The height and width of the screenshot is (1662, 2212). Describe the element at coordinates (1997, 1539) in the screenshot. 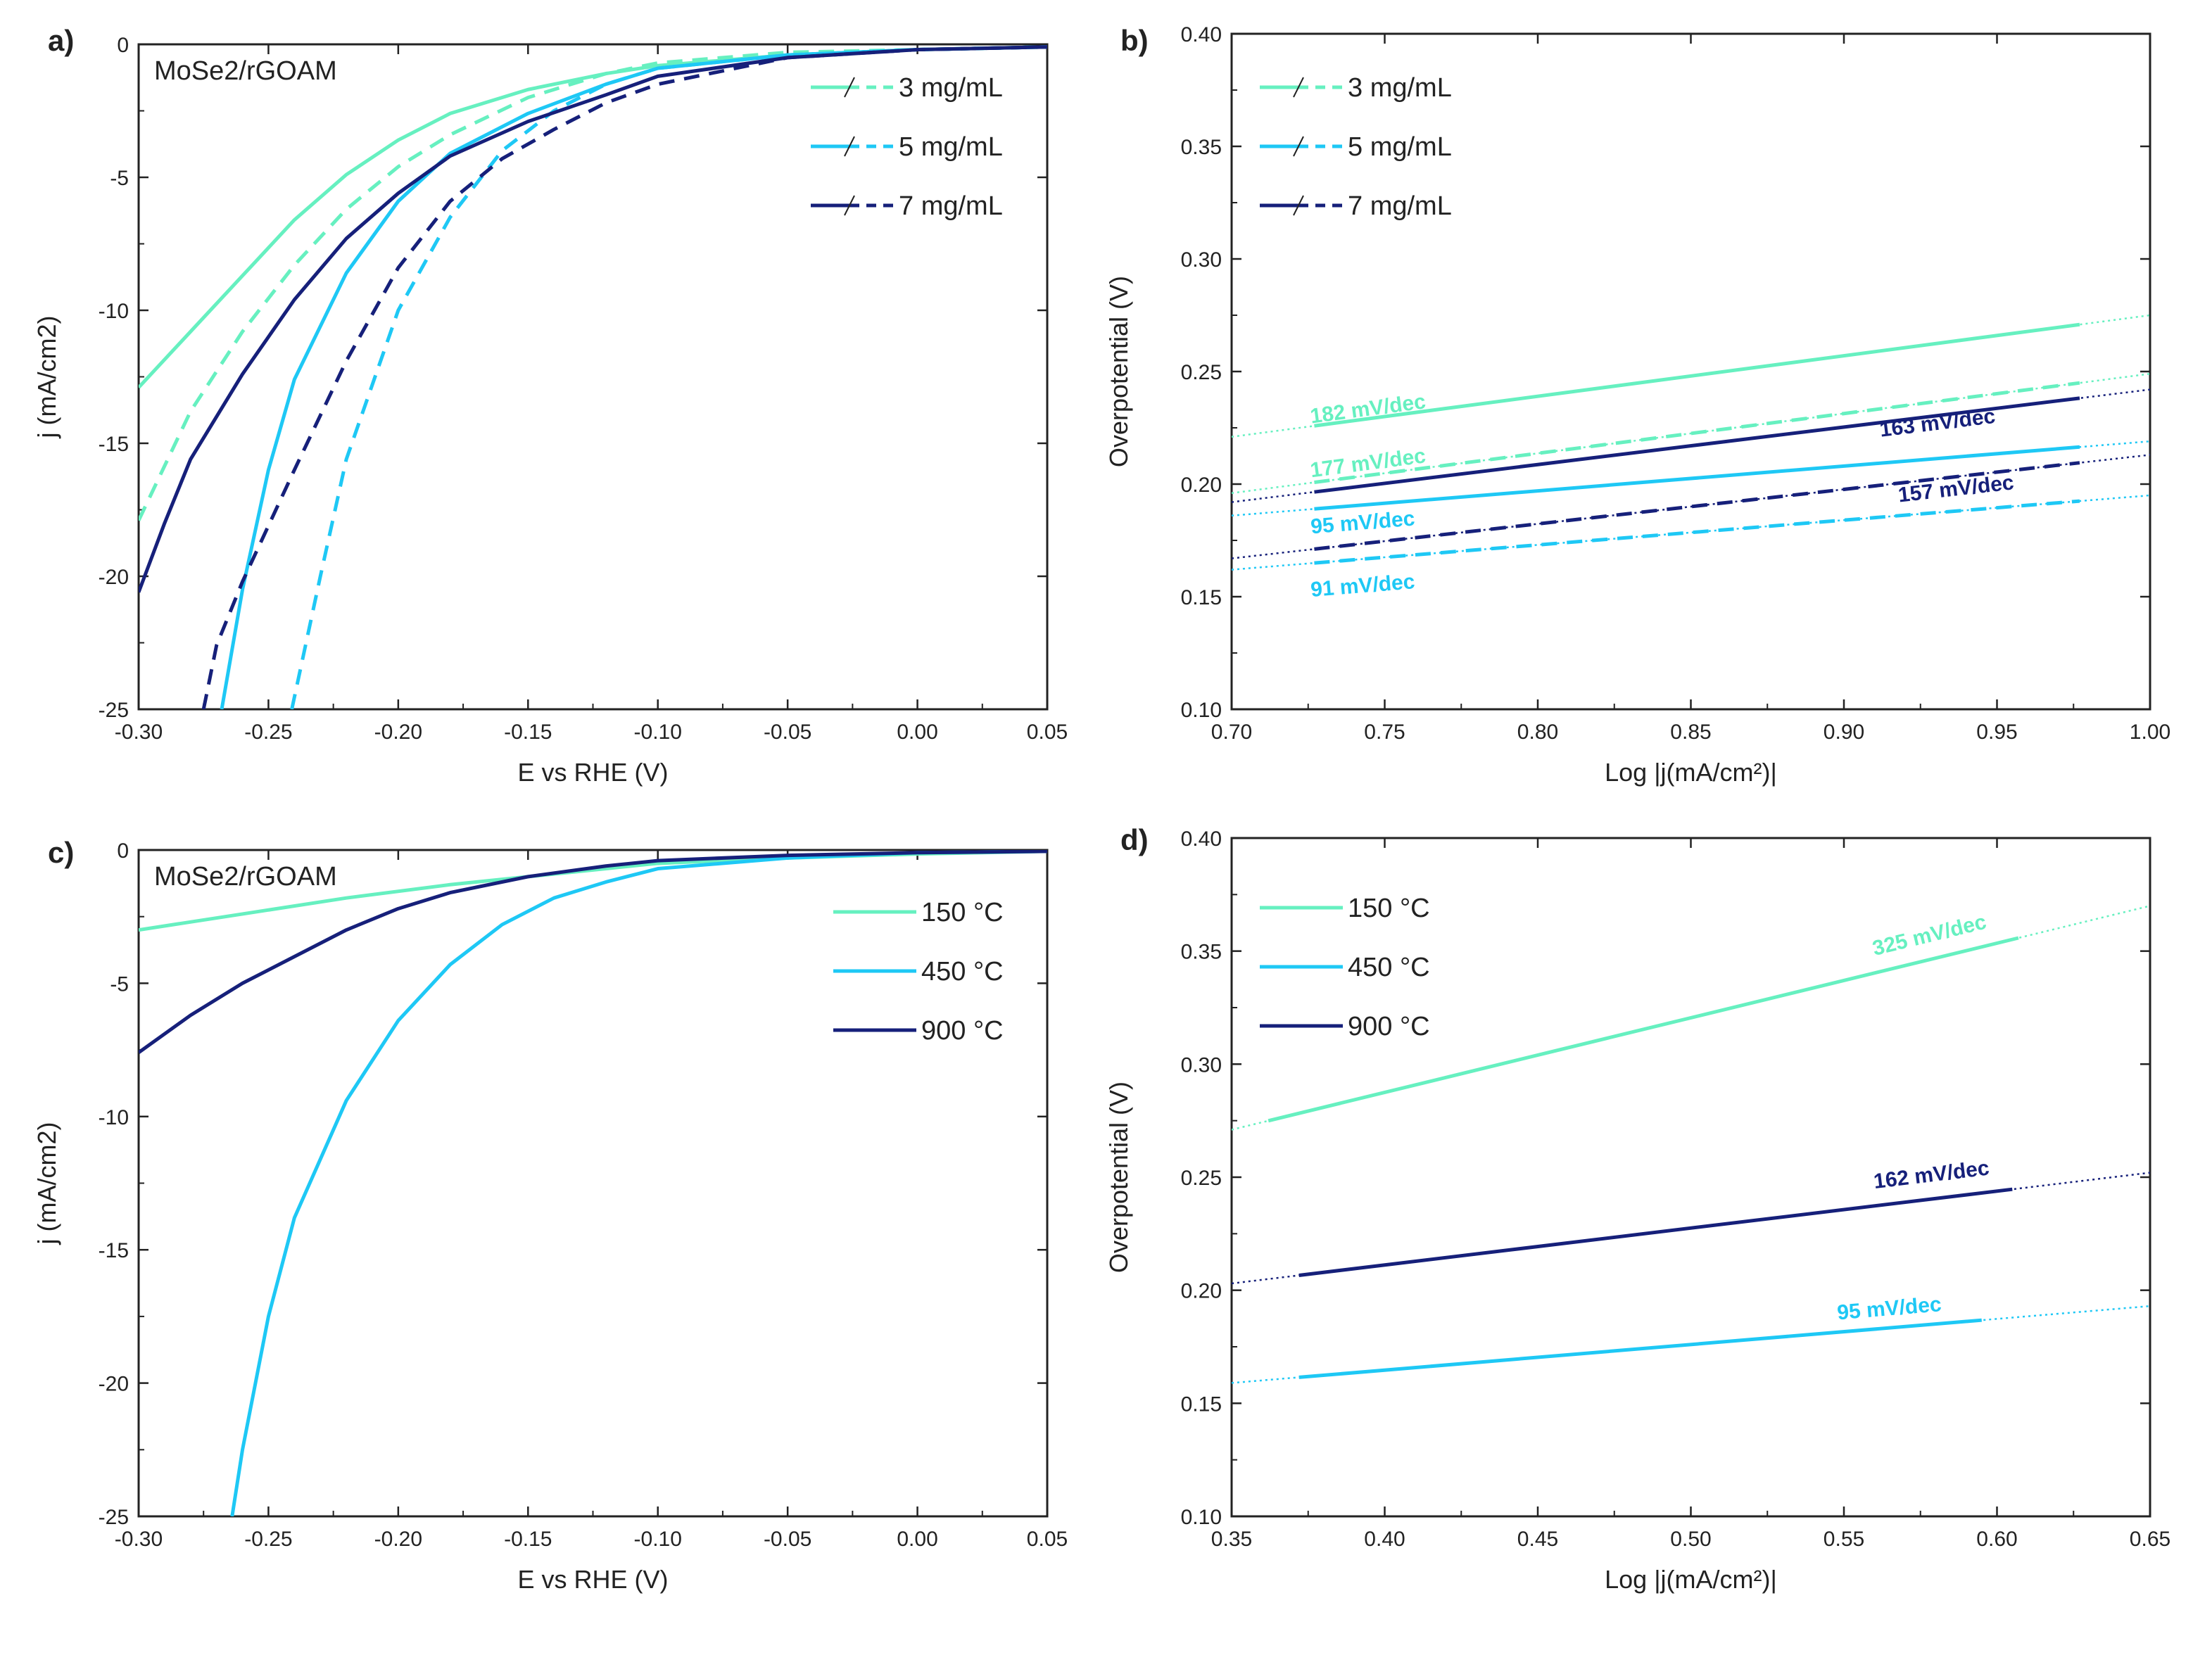

I see `x-tick-label: 0.60` at that location.